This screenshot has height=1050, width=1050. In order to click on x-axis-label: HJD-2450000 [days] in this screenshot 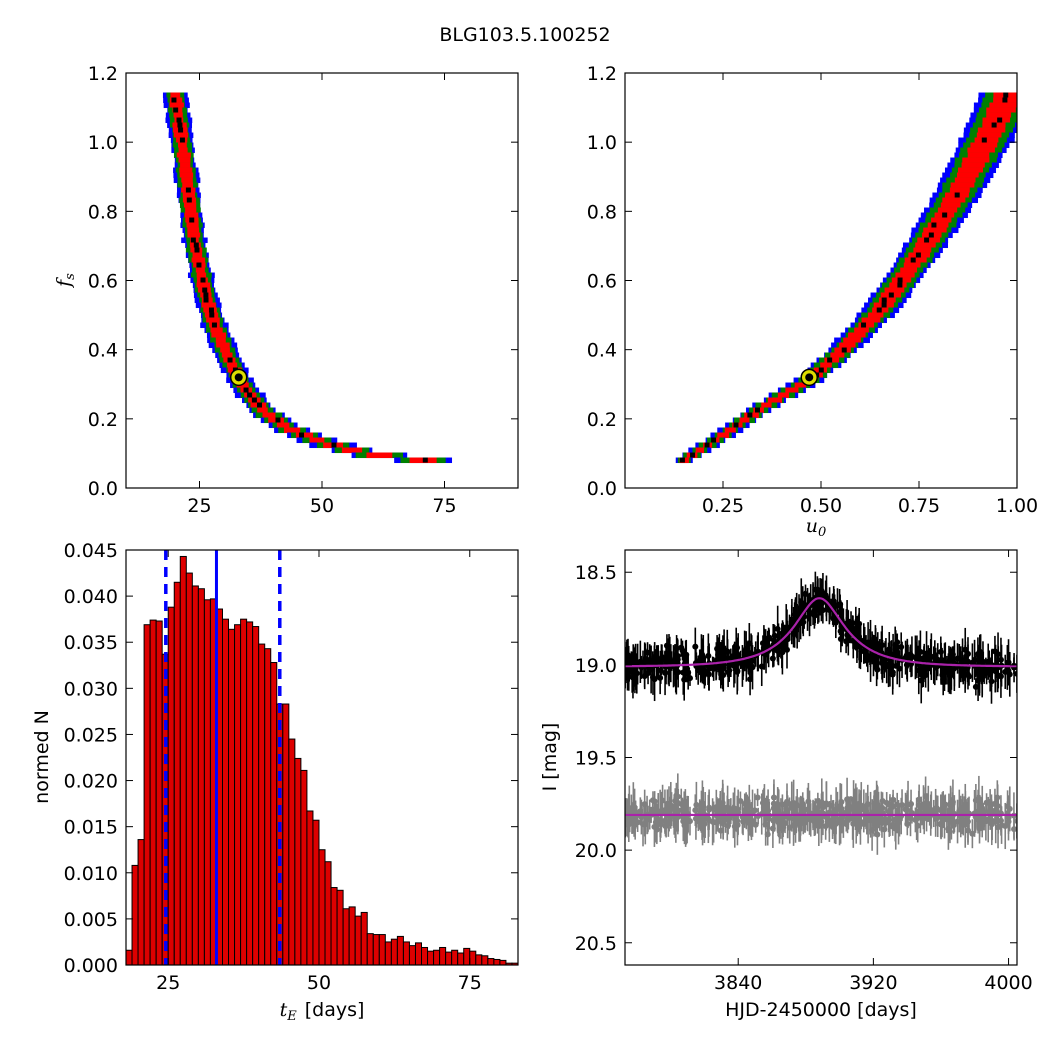, I will do `click(821, 1010)`.